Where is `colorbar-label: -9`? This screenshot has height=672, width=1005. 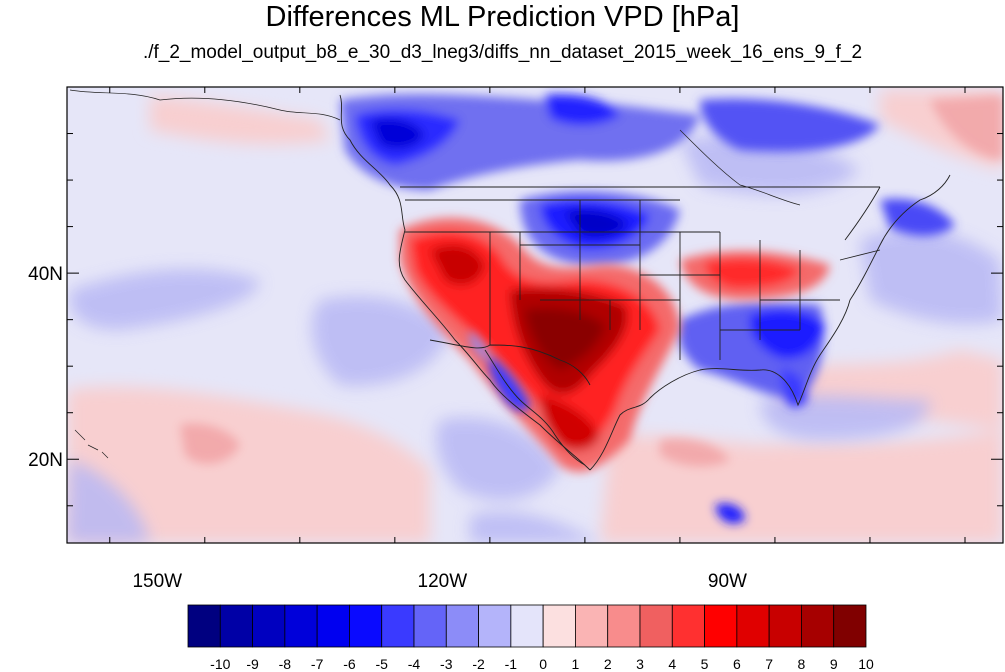
colorbar-label: -9 is located at coordinates (252, 664).